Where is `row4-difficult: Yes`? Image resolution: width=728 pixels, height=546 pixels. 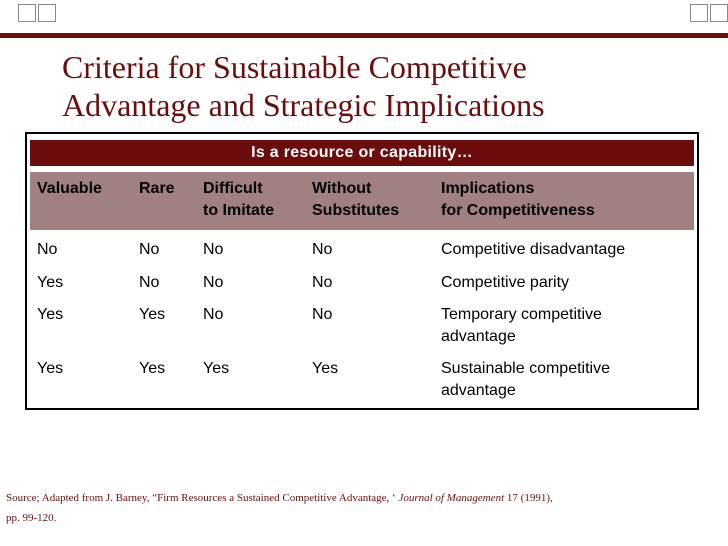 row4-difficult: Yes is located at coordinates (216, 368).